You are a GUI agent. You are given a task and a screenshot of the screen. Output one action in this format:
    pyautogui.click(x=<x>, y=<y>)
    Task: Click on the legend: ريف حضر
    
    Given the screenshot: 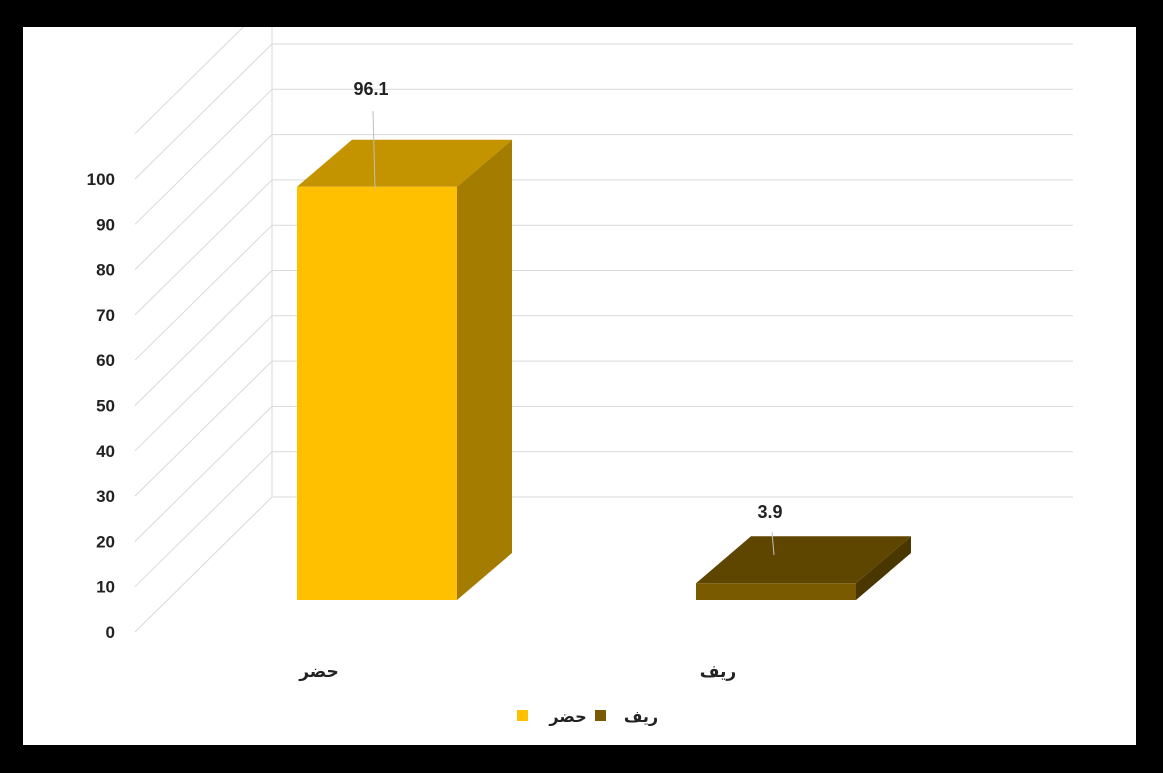 What is the action you would take?
    pyautogui.click(x=587, y=716)
    